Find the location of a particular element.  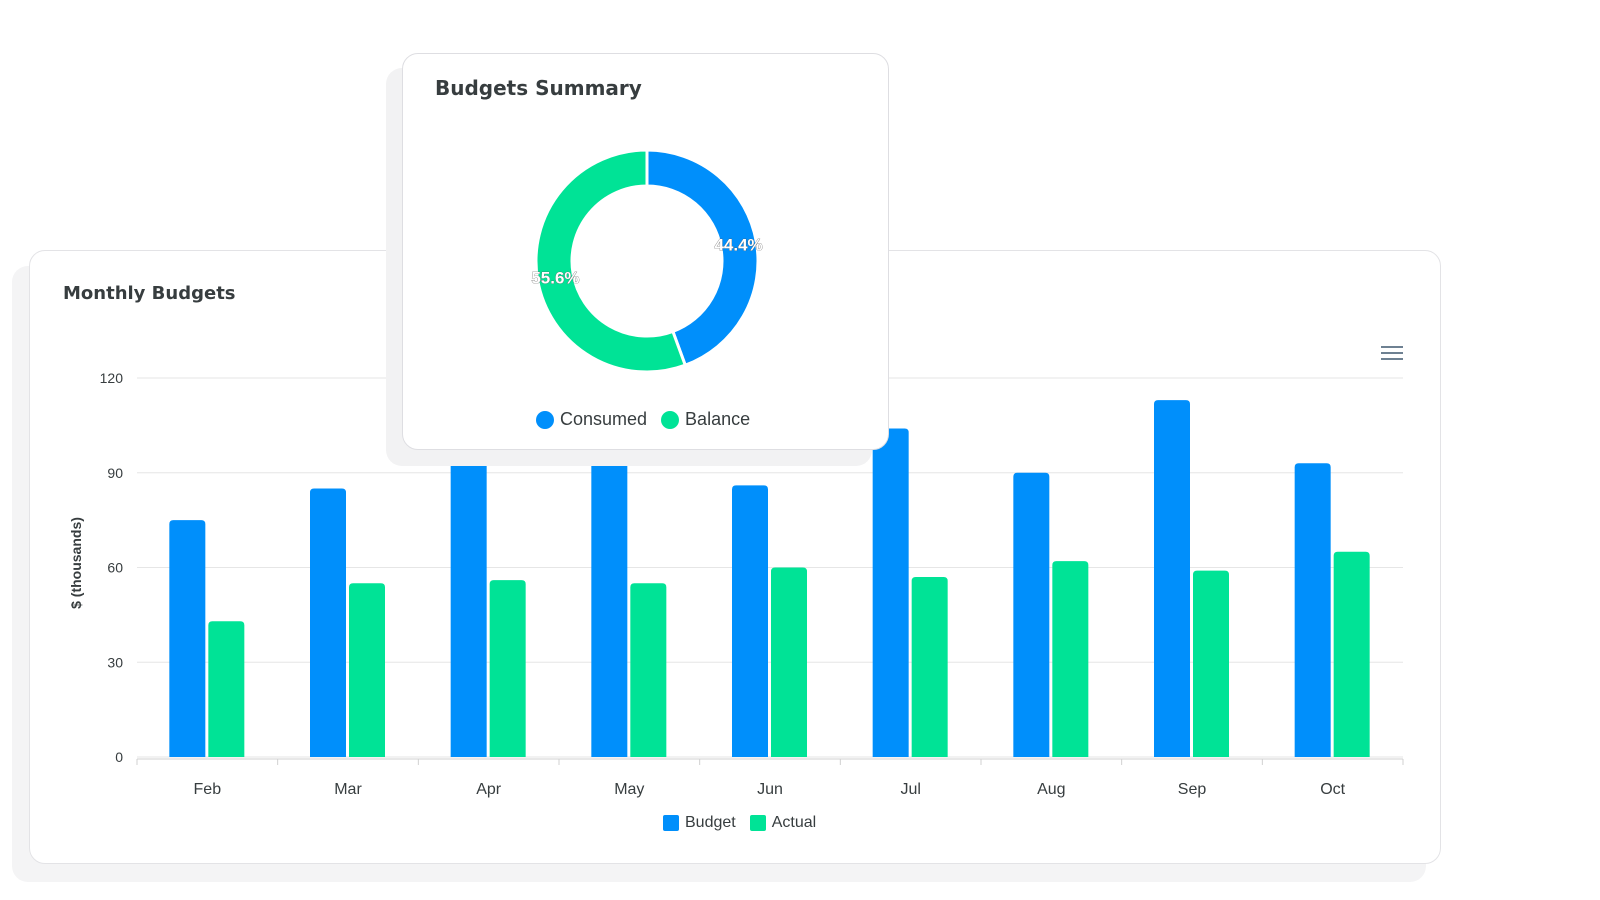

donut-data-label: 44.4% is located at coordinates (738, 245).